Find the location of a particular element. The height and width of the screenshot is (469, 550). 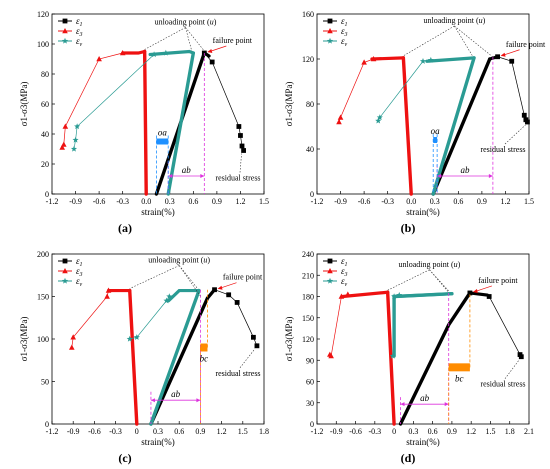

series-line-e1 is located at coordinates (512, 89).